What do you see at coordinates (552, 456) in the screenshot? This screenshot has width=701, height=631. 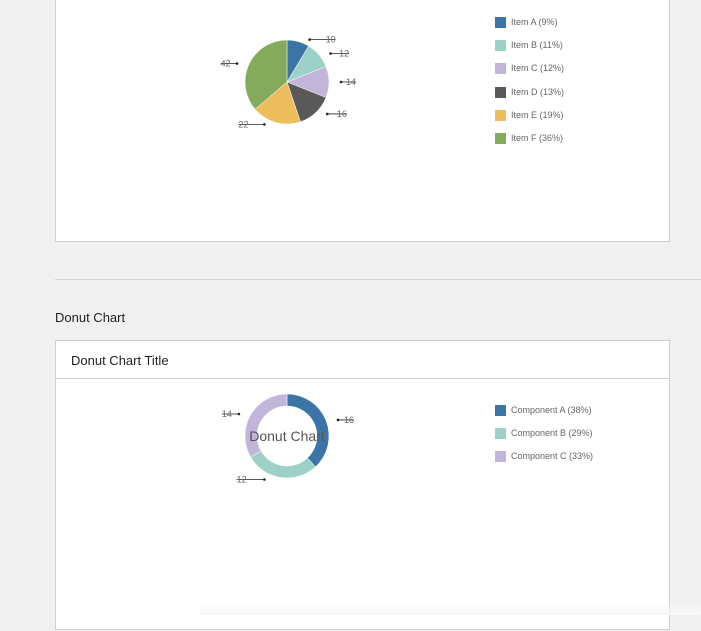 I see `legend-label: Component C (33%)` at bounding box center [552, 456].